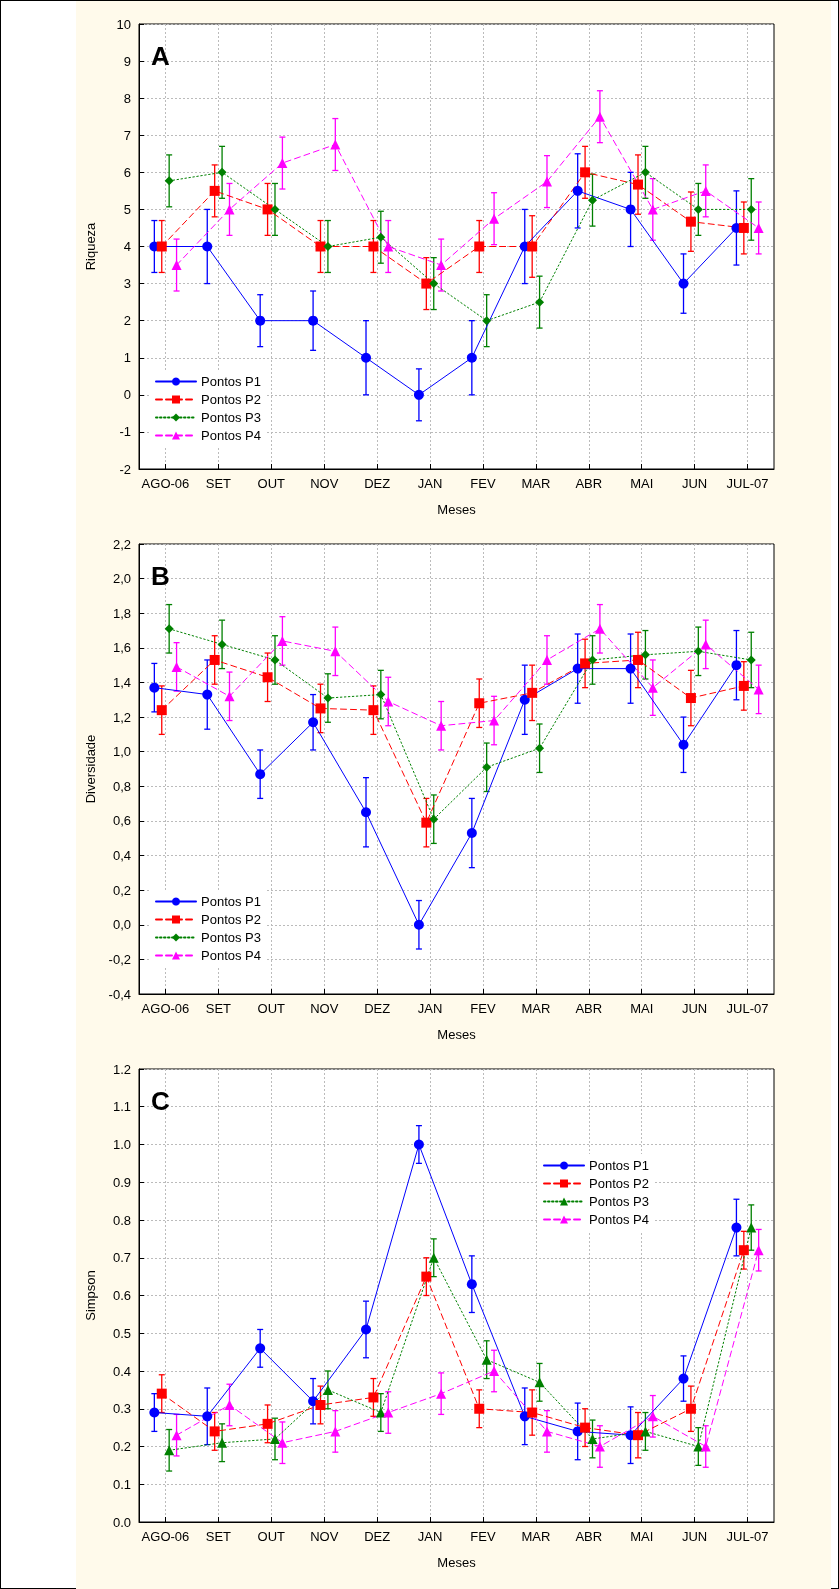  What do you see at coordinates (121, 682) in the screenshot?
I see `y-tick-label: 1,4` at bounding box center [121, 682].